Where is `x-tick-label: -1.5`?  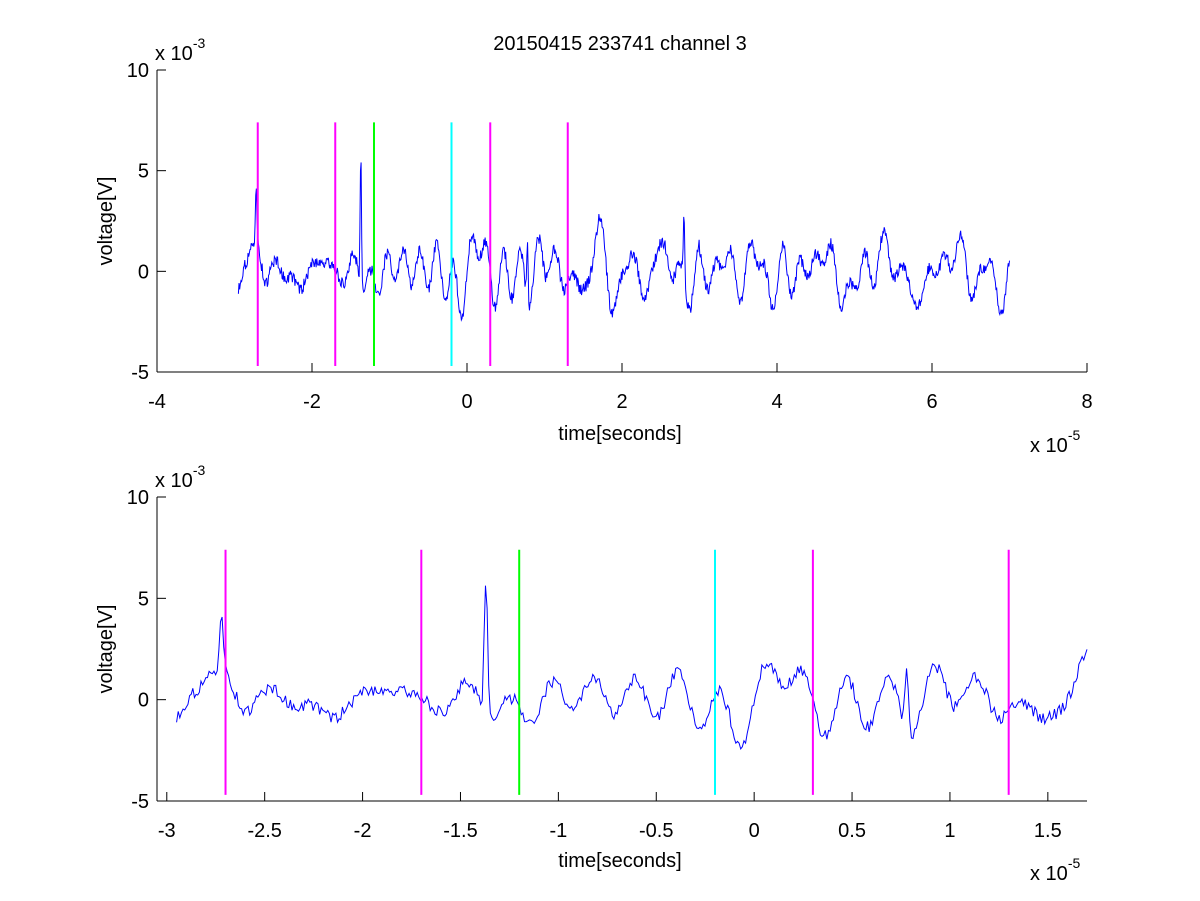 x-tick-label: -1.5 is located at coordinates (460, 831).